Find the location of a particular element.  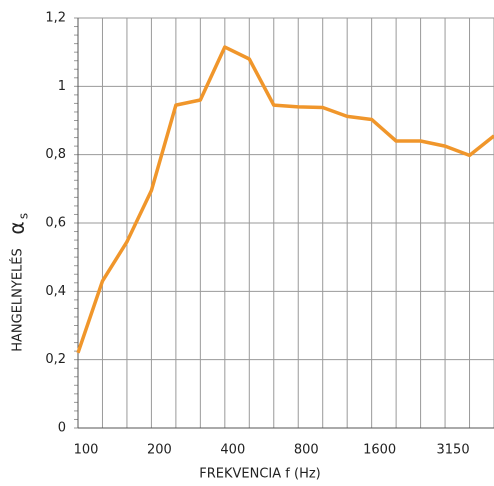

y-tick-label: 0,2 is located at coordinates (55, 359).